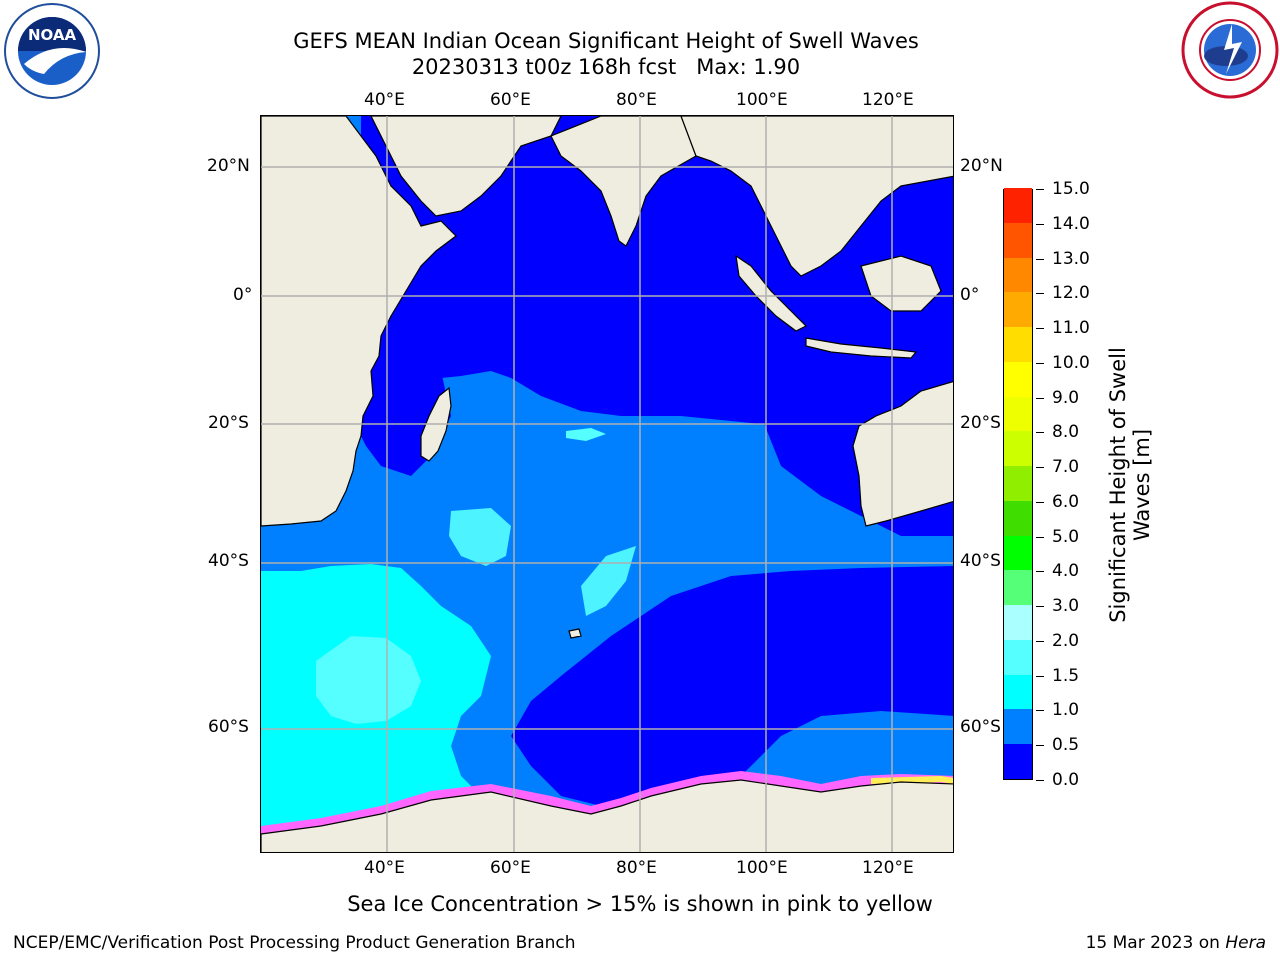 This screenshot has height=960, width=1280. What do you see at coordinates (384, 868) in the screenshot?
I see `lon-tick-bottom-40e: 40°E` at bounding box center [384, 868].